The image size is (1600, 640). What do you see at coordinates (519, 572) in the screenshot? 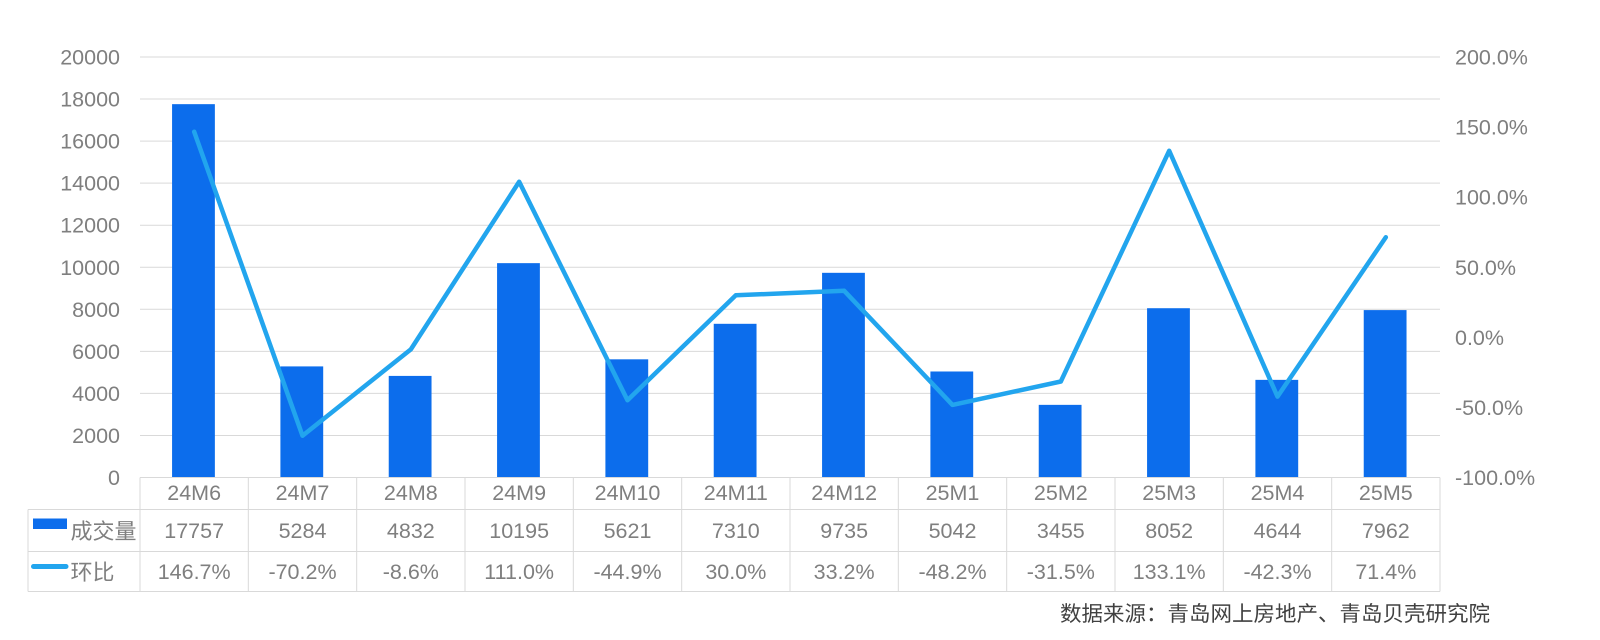
I see `svg-text: 111.0%` at bounding box center [519, 572].